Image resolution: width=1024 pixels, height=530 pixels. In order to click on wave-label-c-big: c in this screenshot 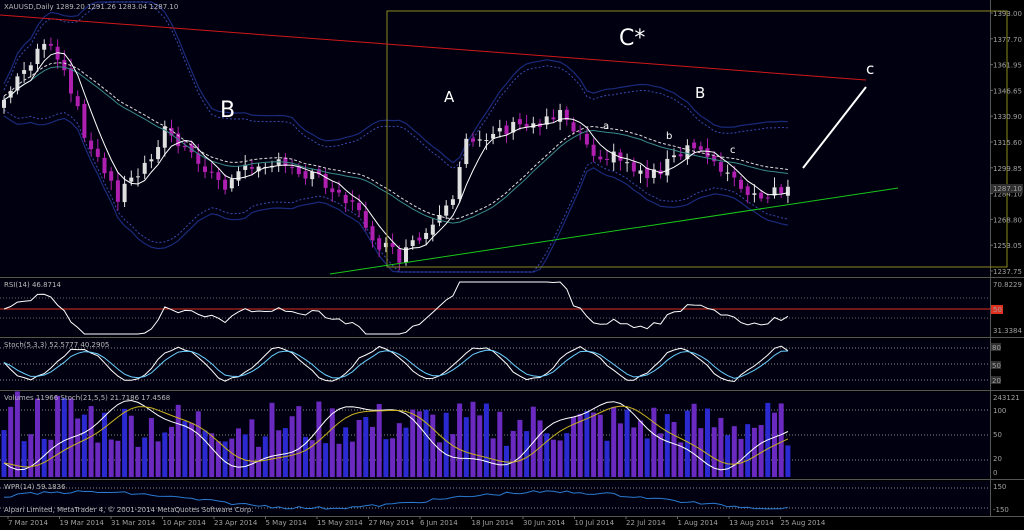, I will do `click(870, 69)`.